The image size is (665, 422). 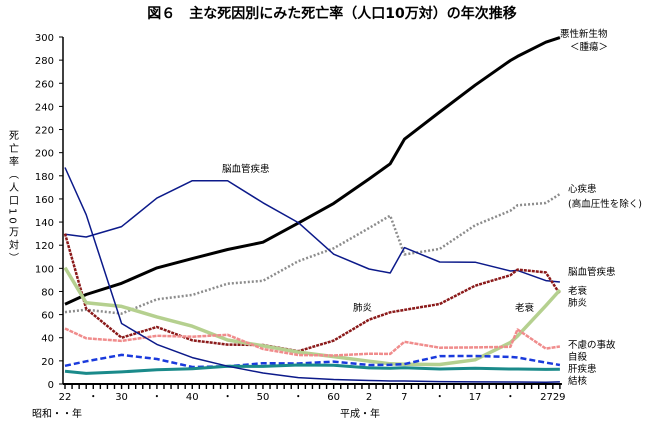 What do you see at coordinates (369, 397) in the screenshot?
I see `x-tick-label: 2` at bounding box center [369, 397].